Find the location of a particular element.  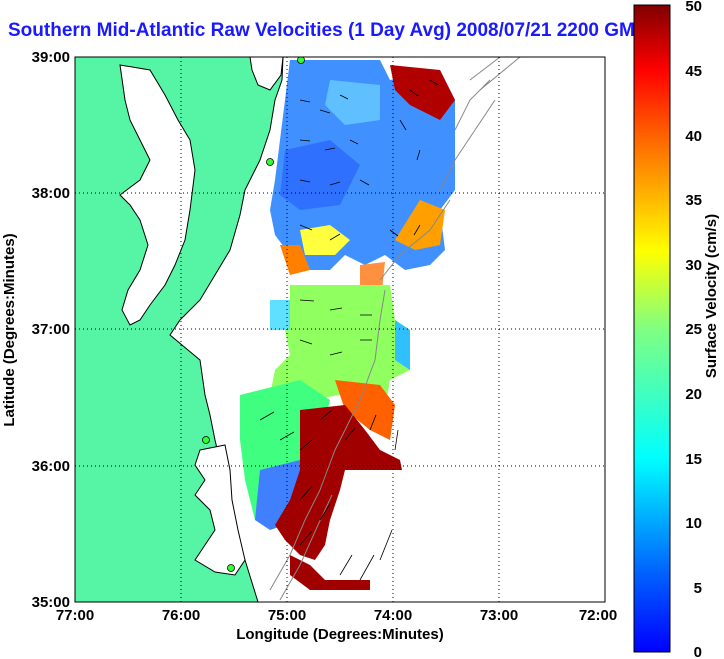

x-tick-label: 76:00 is located at coordinates (181, 615).